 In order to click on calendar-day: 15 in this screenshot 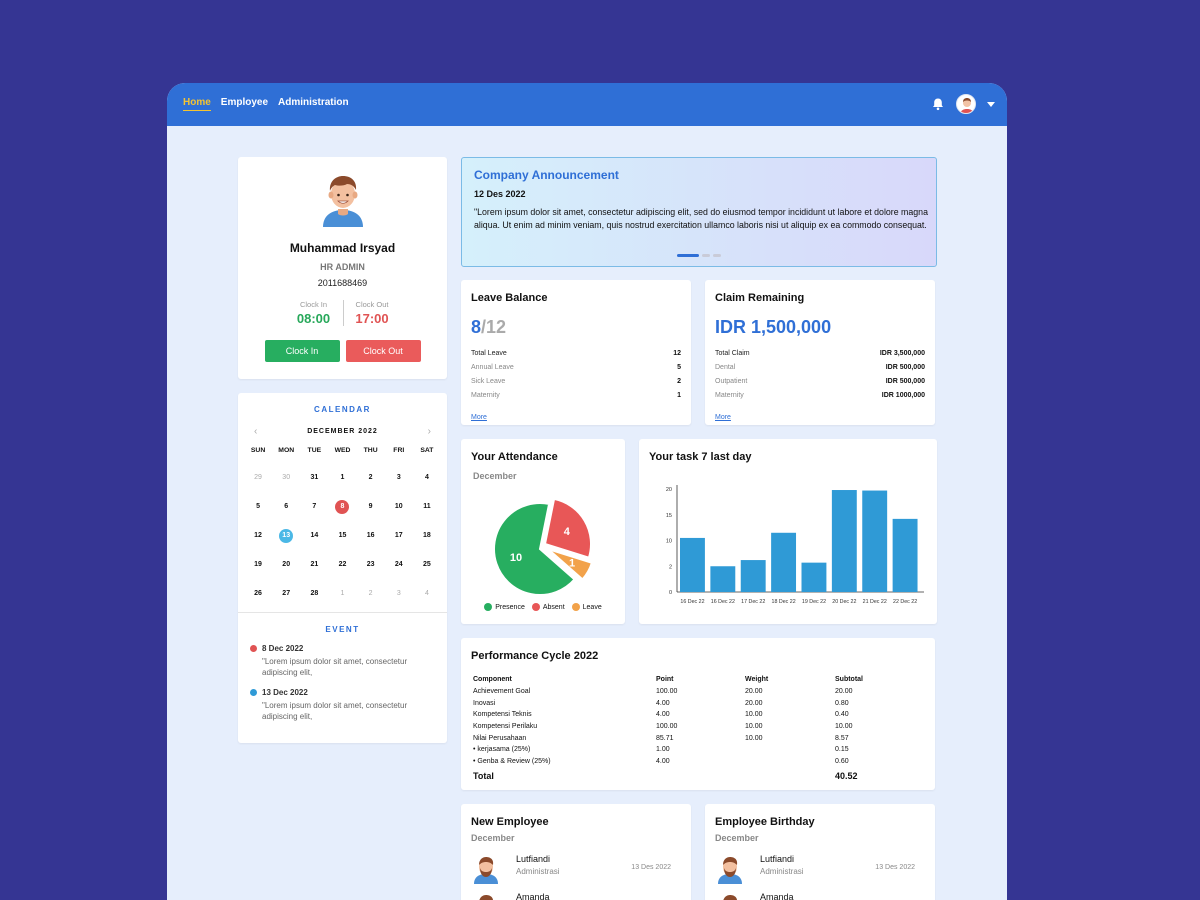, I will do `click(342, 535)`.